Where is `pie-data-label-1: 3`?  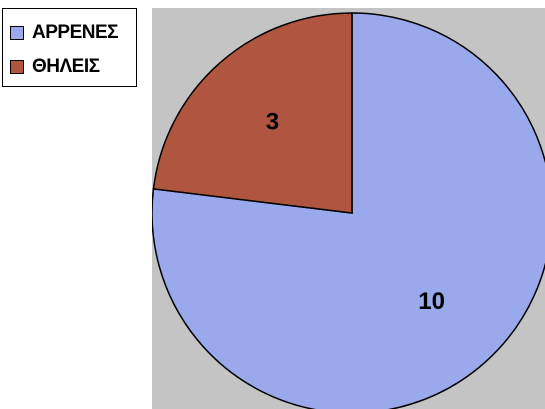 pie-data-label-1: 3 is located at coordinates (272, 122).